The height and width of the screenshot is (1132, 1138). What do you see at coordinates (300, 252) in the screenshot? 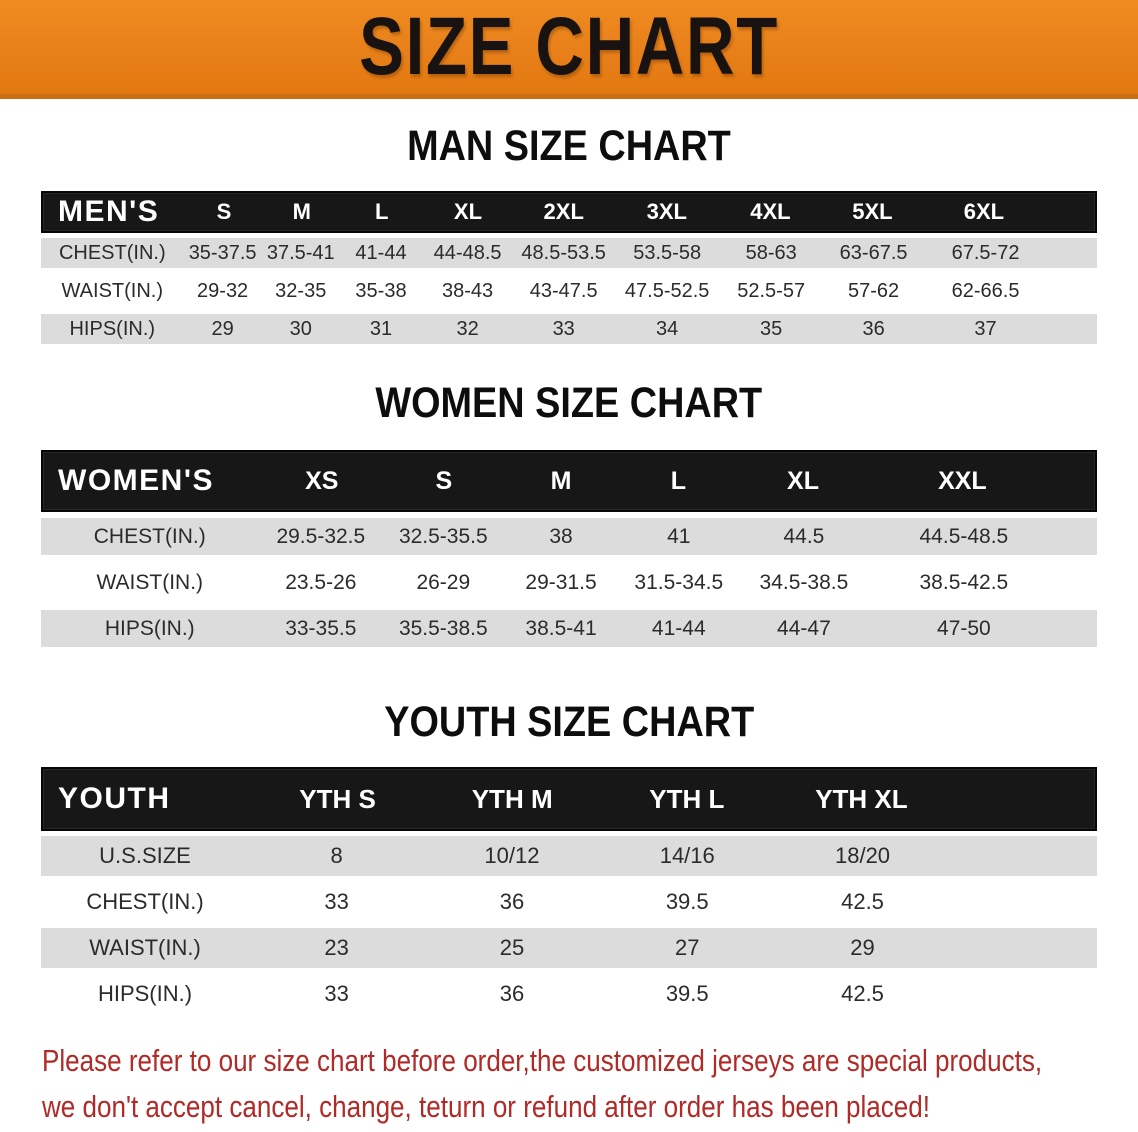
I see `cell-value: 37.5-41` at bounding box center [300, 252].